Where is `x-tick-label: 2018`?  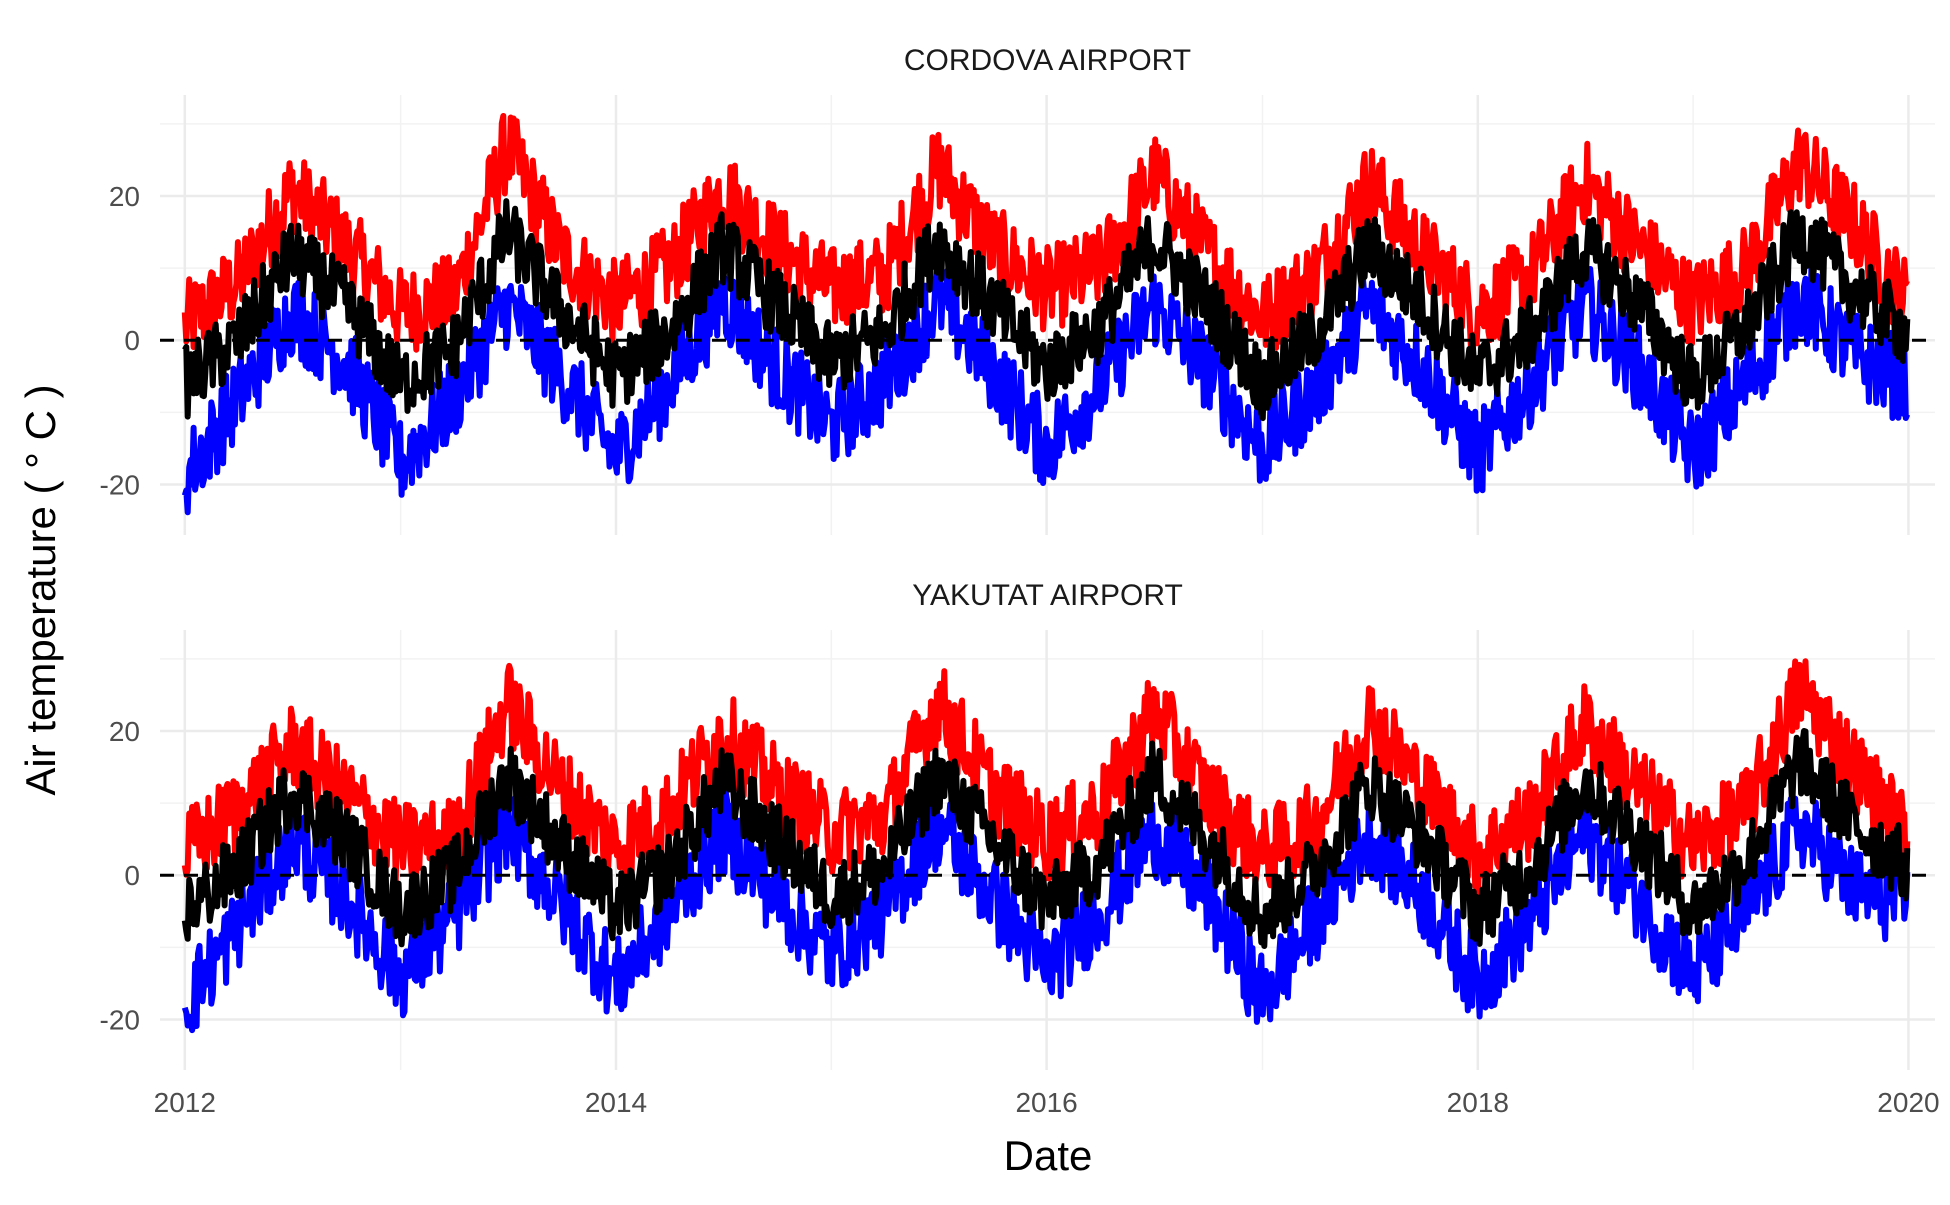 x-tick-label: 2018 is located at coordinates (1478, 1102).